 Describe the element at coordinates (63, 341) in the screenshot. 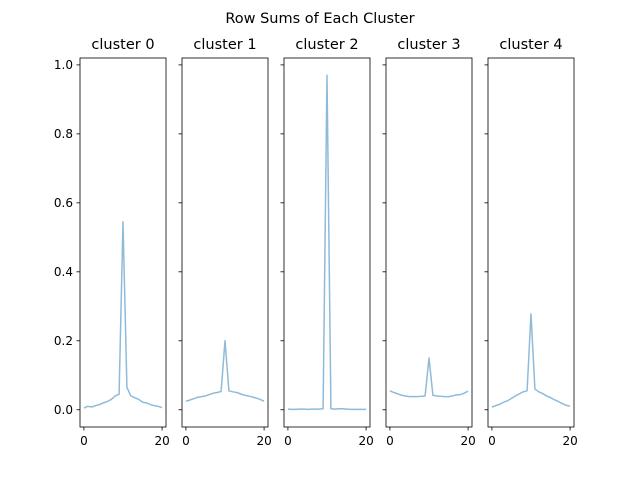

I see `y-tick-label: 0.2` at that location.